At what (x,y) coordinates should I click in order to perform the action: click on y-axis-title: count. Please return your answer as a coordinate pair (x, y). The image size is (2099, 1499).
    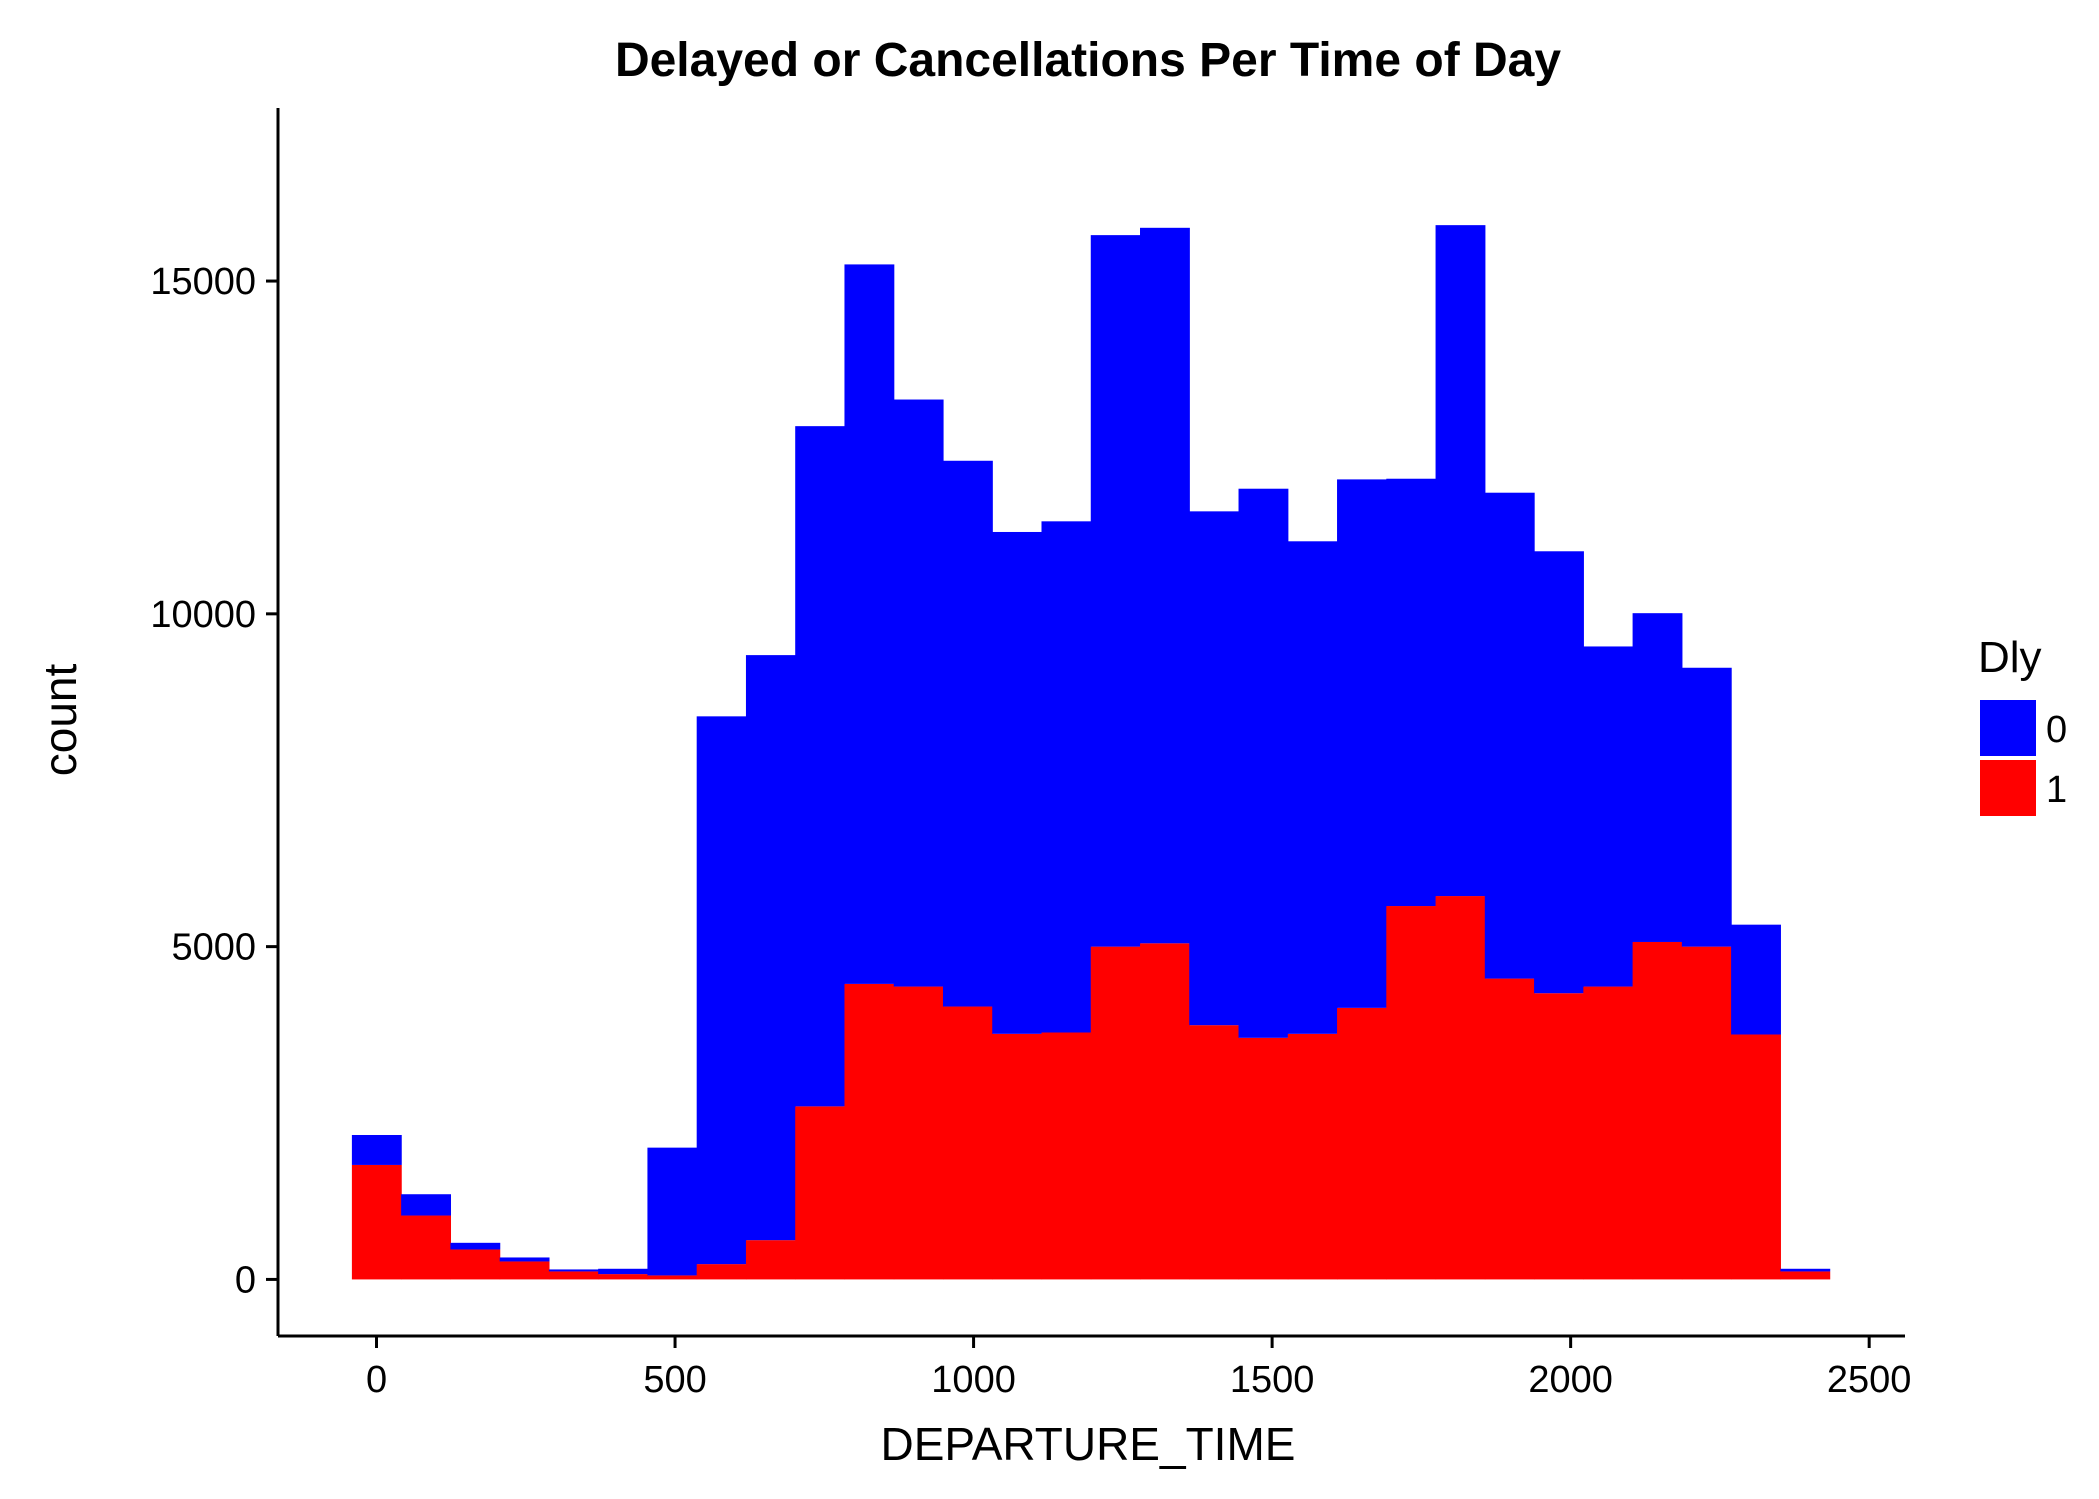
    Looking at the image, I should click on (60, 720).